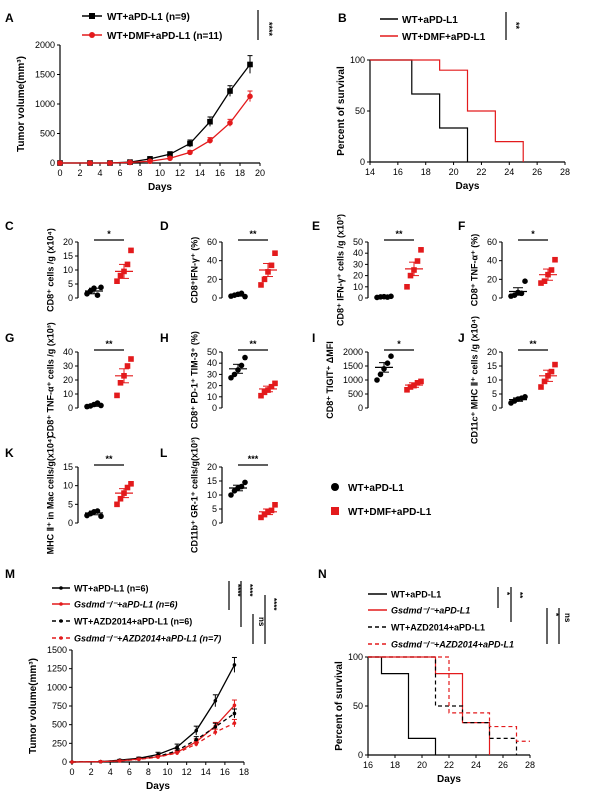  I want to click on y-axis-label: Percent of survival, so click(341, 111).